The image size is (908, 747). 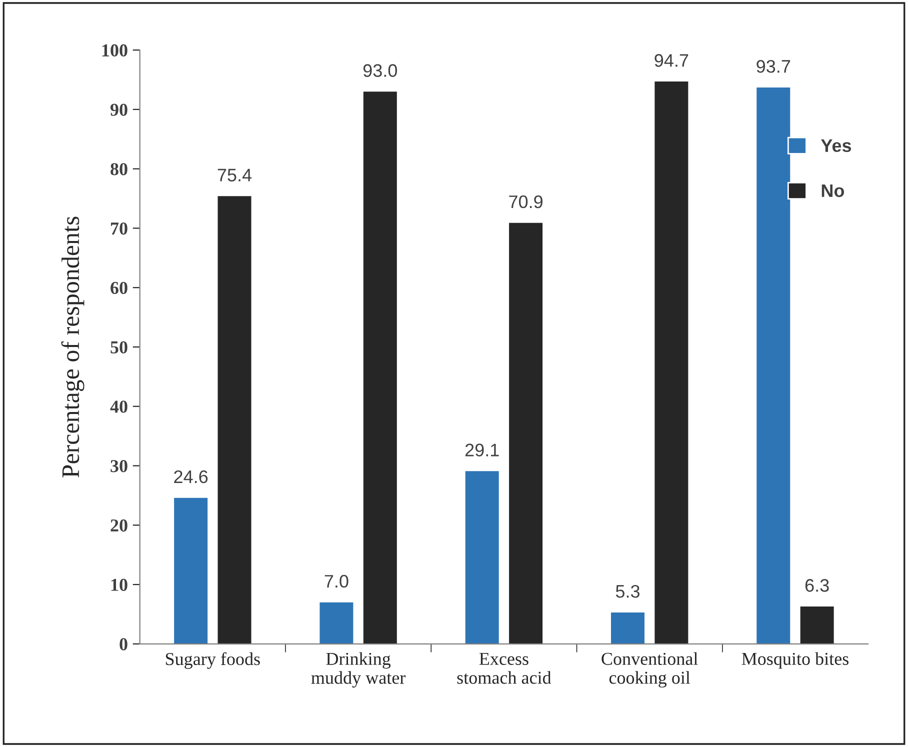 I want to click on data-label: 93.7, so click(x=773, y=66).